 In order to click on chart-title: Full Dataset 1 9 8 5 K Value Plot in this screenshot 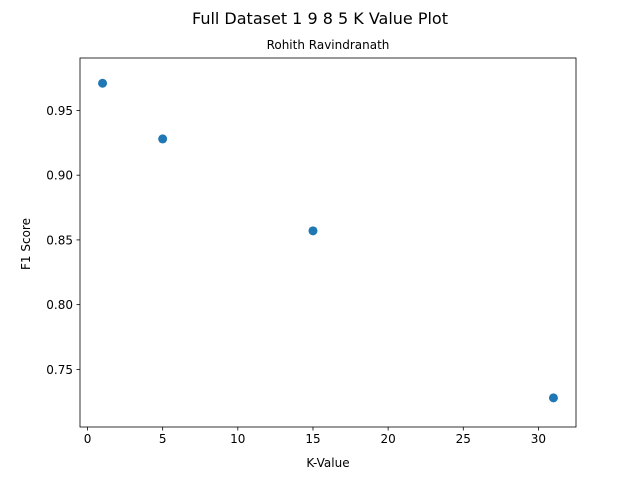, I will do `click(320, 18)`.